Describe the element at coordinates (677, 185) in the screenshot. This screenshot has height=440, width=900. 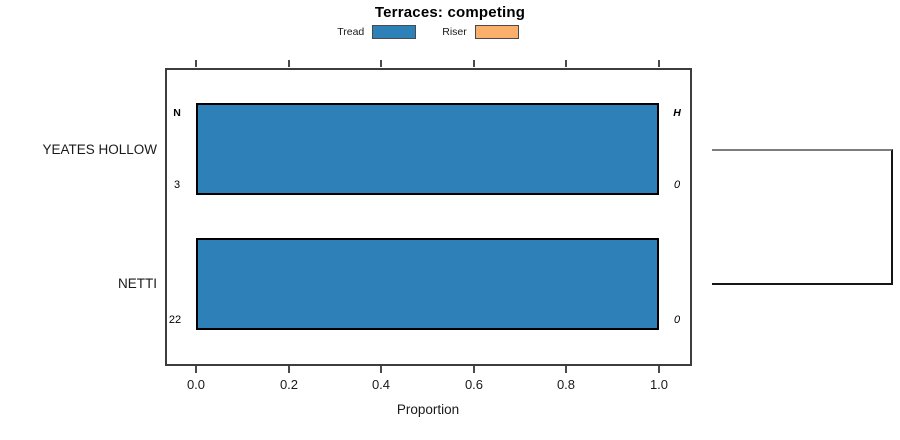
I see `h-value-yeates-hollow: 0` at that location.